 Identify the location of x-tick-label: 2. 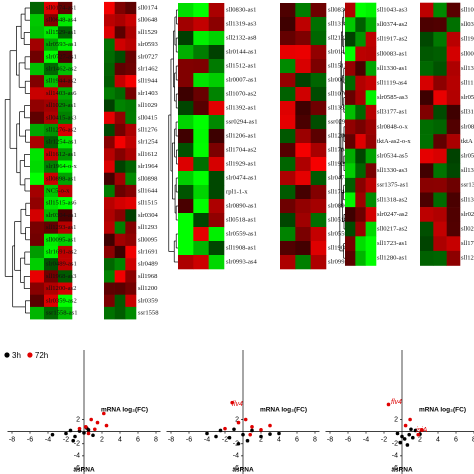
(420, 440).